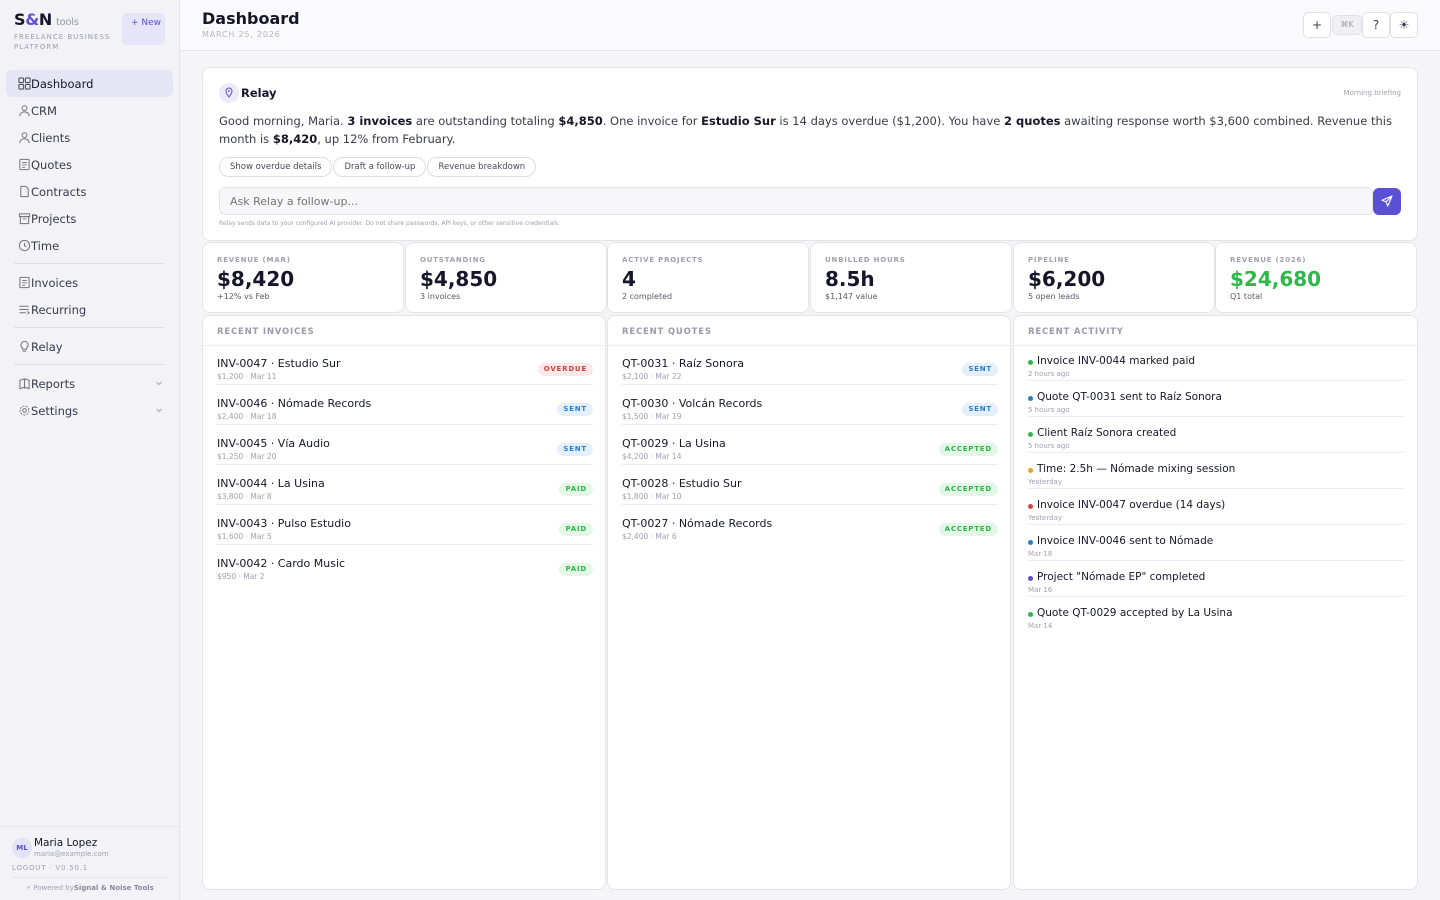 The height and width of the screenshot is (900, 1440). What do you see at coordinates (113, 888) in the screenshot?
I see `powered-link: Signal & Noise Tools` at bounding box center [113, 888].